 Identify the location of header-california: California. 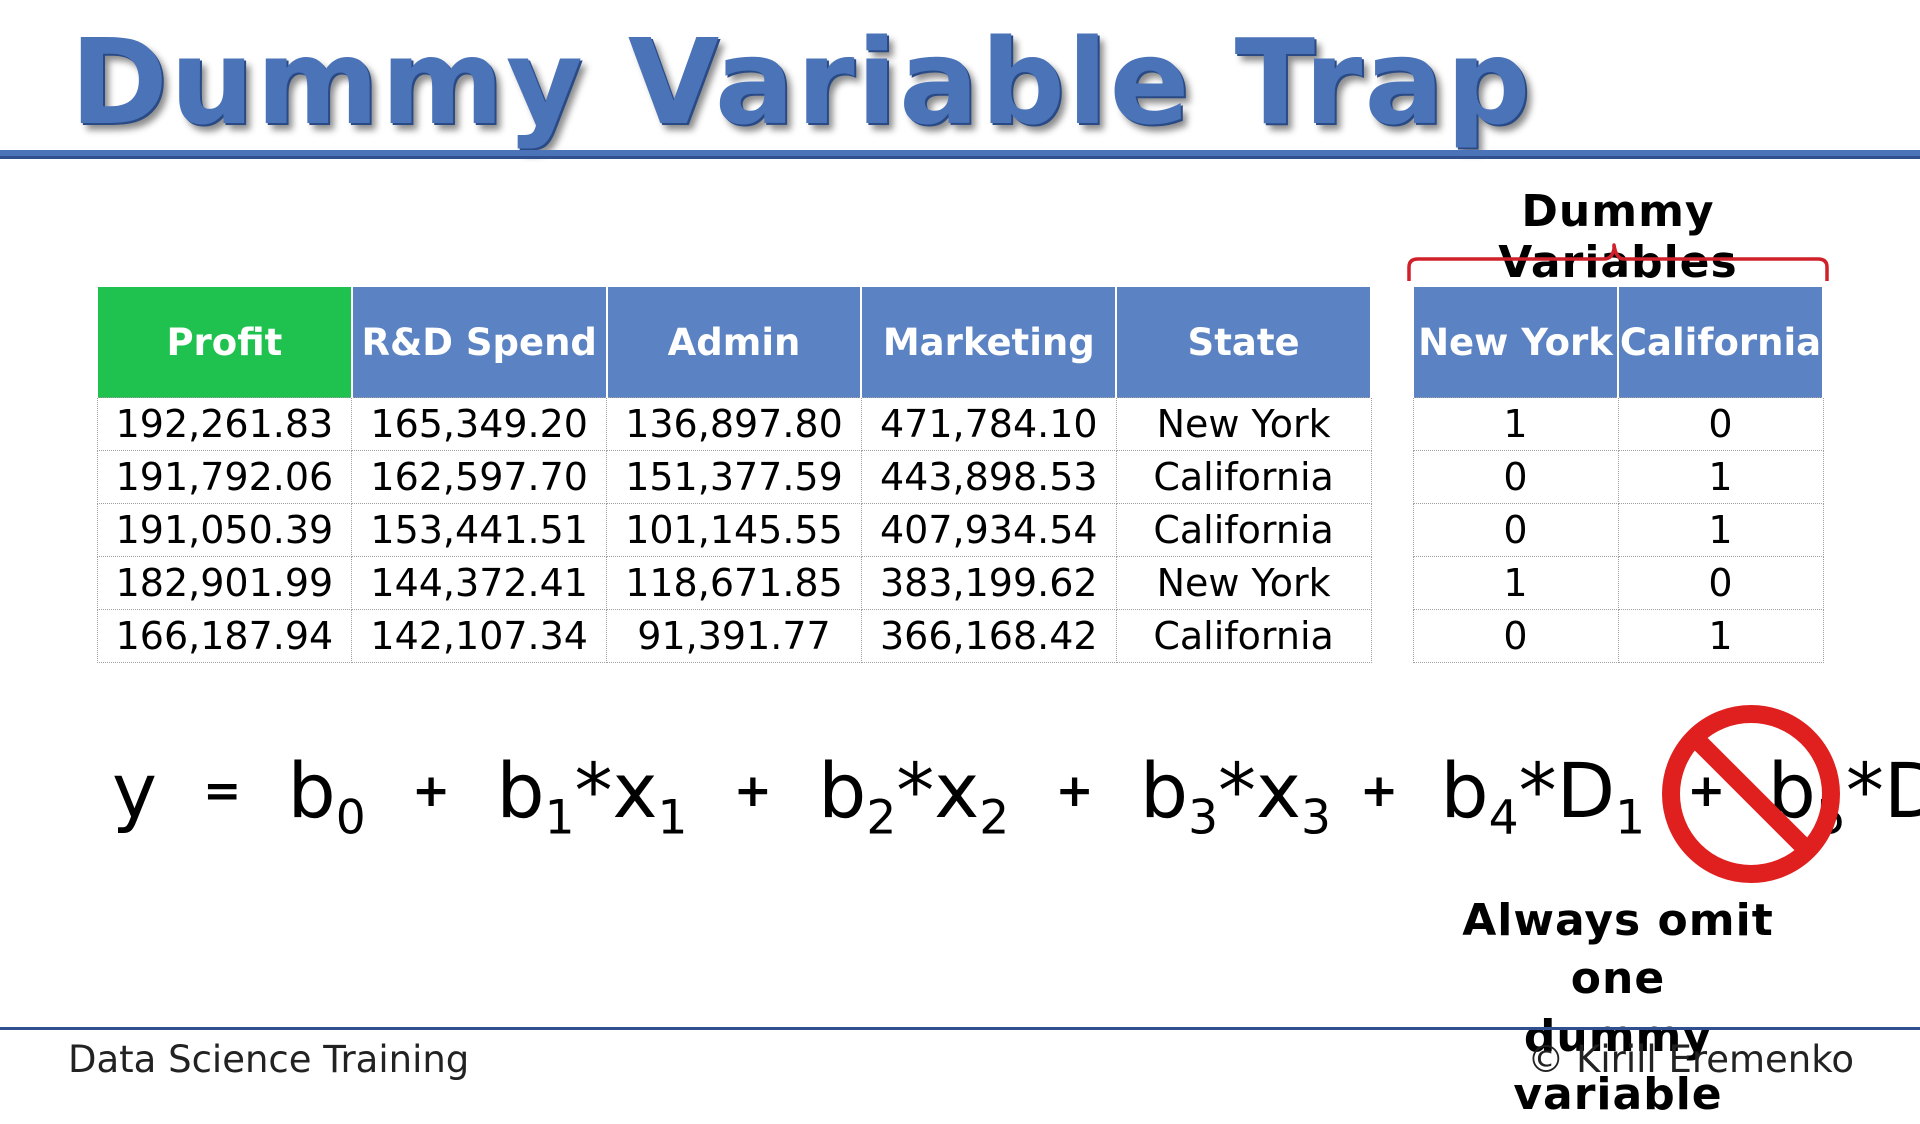
(1720, 342).